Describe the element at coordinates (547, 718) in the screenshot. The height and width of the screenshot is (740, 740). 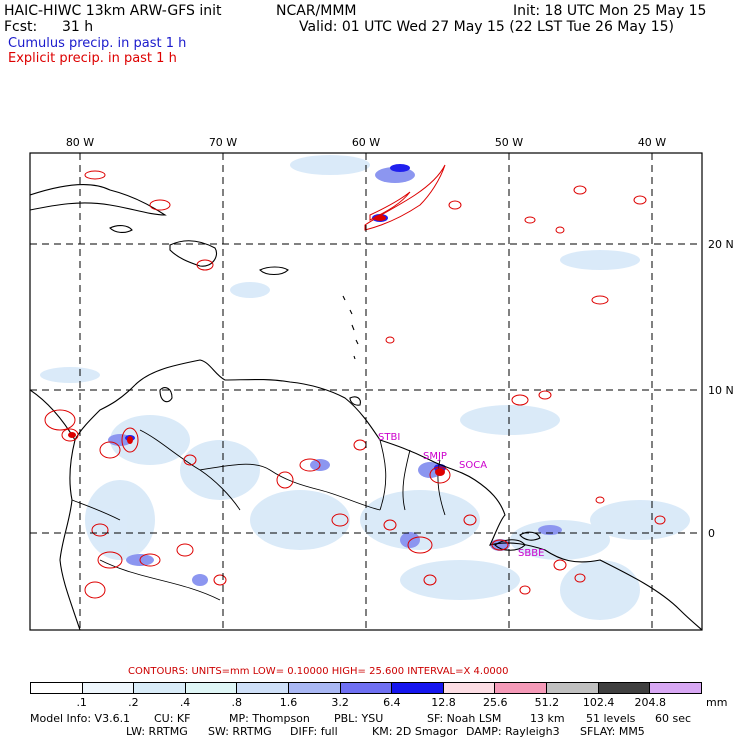
I see `model-info-resolution: 13 km` at that location.